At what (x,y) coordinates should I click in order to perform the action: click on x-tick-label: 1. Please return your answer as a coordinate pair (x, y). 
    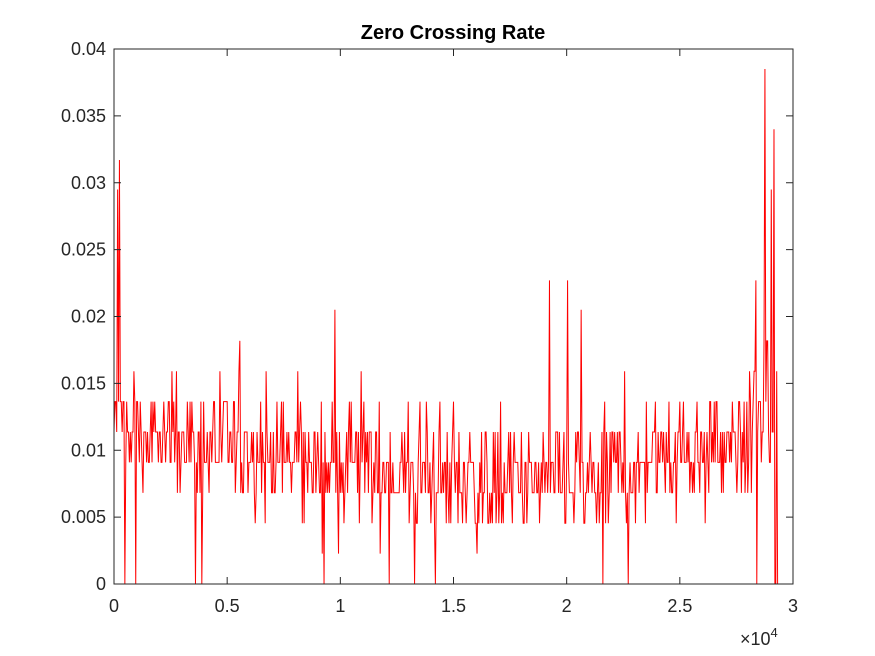
    Looking at the image, I should click on (340, 606).